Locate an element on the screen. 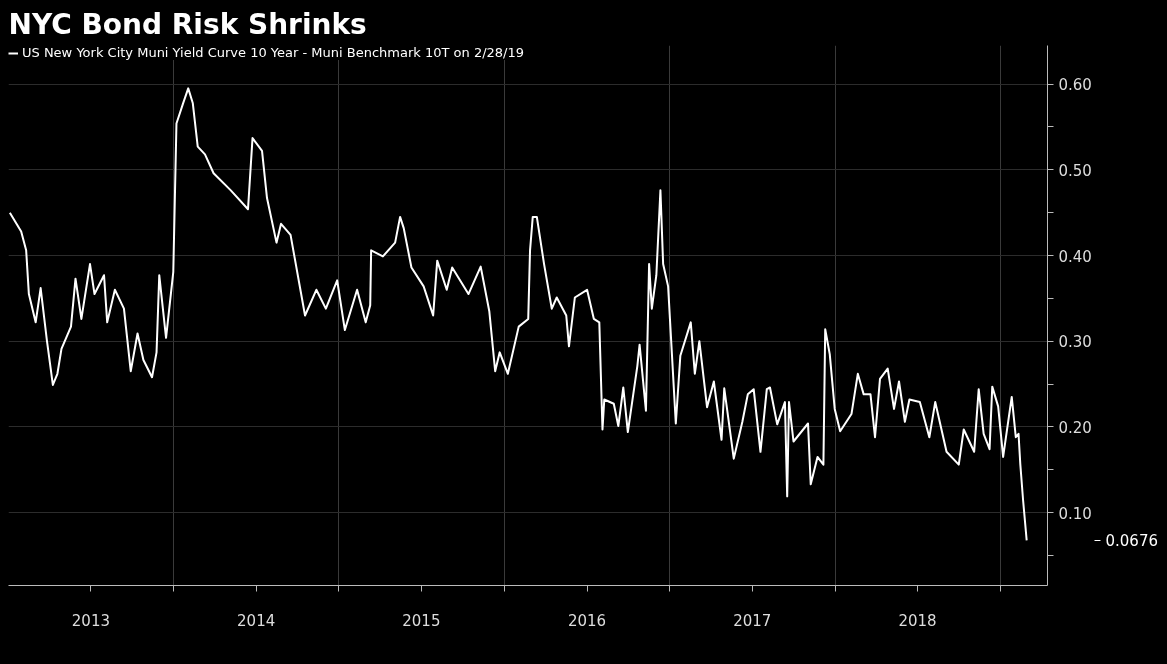  y-tick-label: 0.60 is located at coordinates (1075, 85).